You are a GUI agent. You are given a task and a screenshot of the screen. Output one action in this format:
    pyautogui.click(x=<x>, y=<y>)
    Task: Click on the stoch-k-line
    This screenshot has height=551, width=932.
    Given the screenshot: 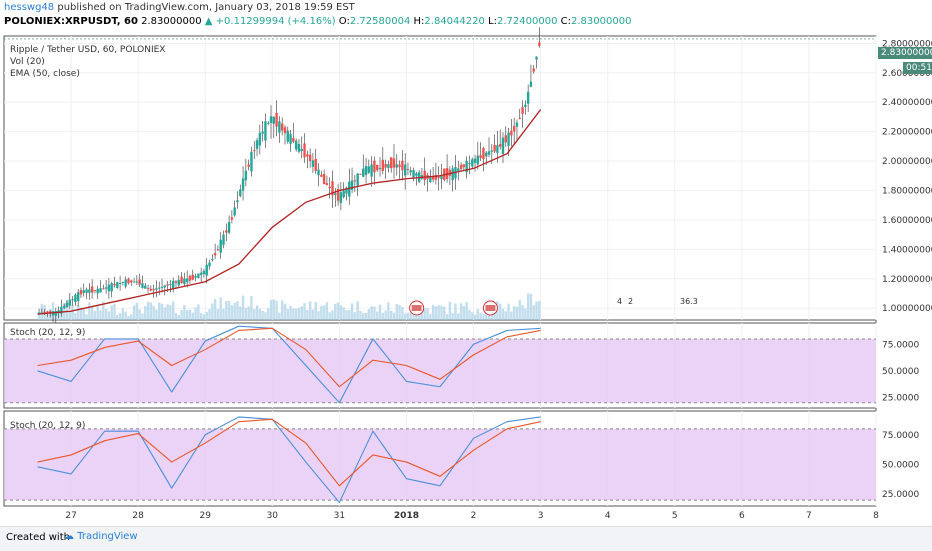 What is the action you would take?
    pyautogui.click(x=289, y=459)
    